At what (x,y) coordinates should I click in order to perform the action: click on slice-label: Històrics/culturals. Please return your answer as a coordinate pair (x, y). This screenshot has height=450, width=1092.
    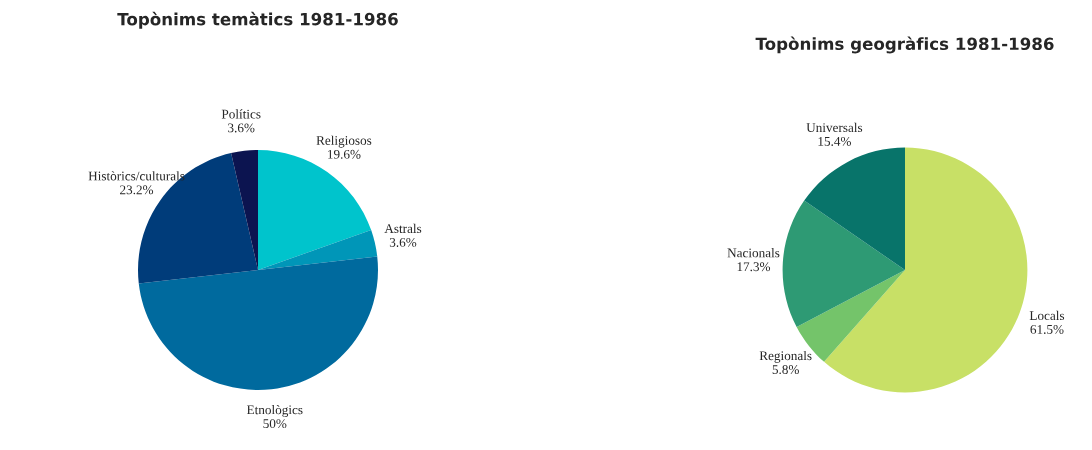
    Looking at the image, I should click on (136, 176).